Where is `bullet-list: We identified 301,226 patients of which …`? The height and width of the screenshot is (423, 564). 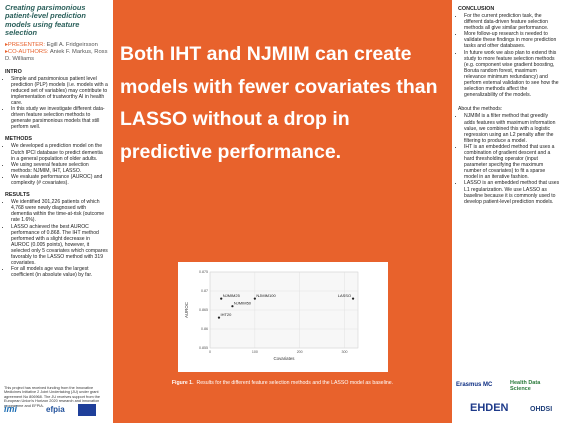 bullet-list: We identified 301,226 patients of which … is located at coordinates (56, 238).